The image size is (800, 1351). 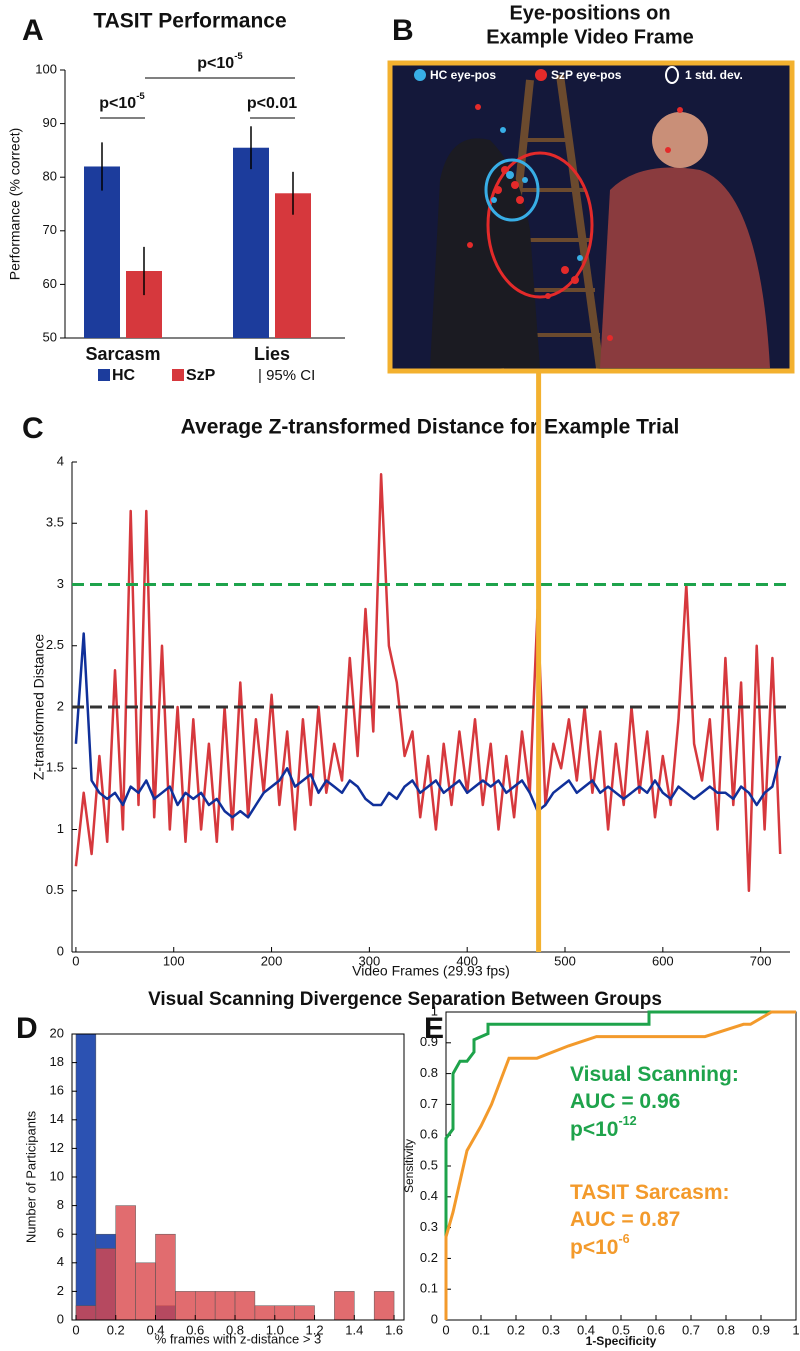 I want to click on x-axis-label: % frames with z-distance > 3, so click(x=238, y=1338).